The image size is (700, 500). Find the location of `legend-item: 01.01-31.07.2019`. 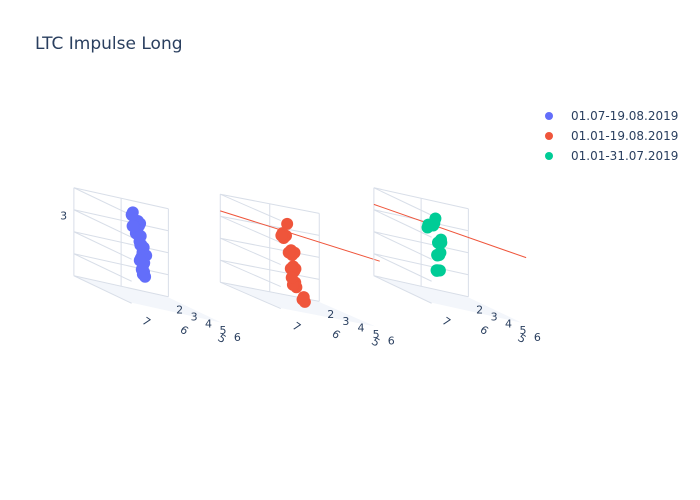

legend-item: 01.01-31.07.2019 is located at coordinates (610, 156).